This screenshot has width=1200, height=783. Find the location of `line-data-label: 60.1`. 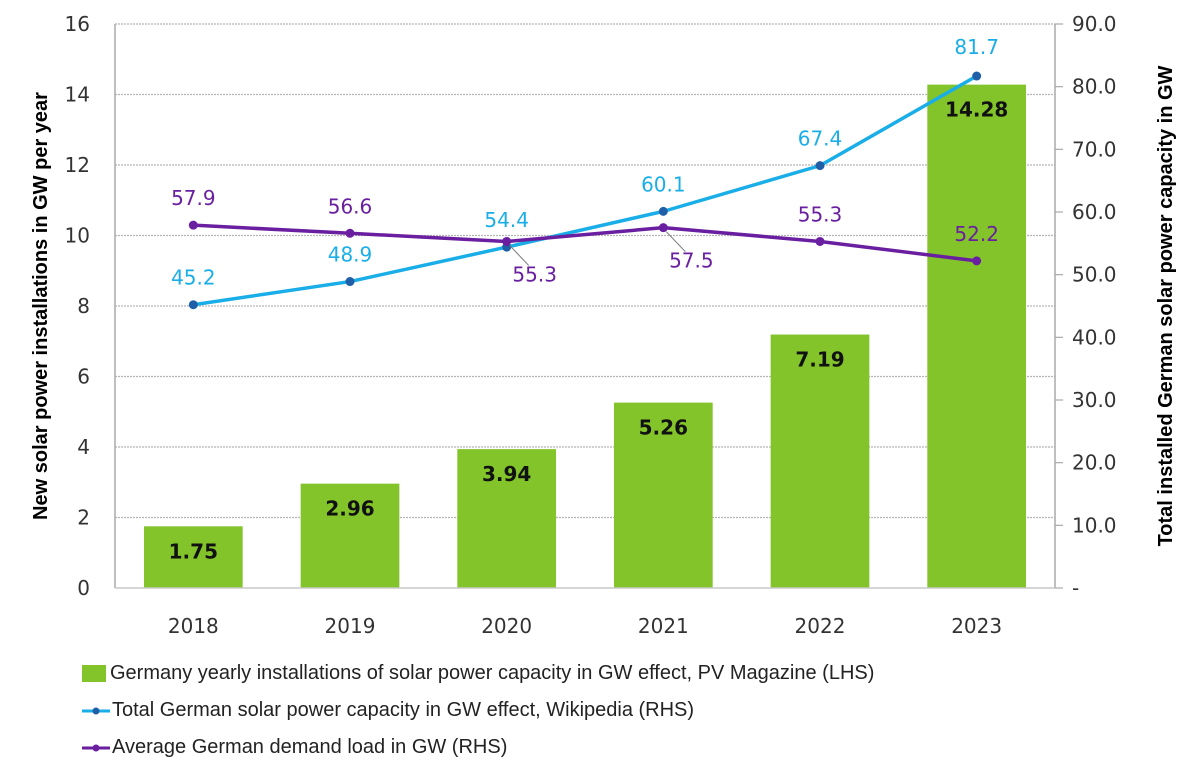

line-data-label: 60.1 is located at coordinates (663, 184).